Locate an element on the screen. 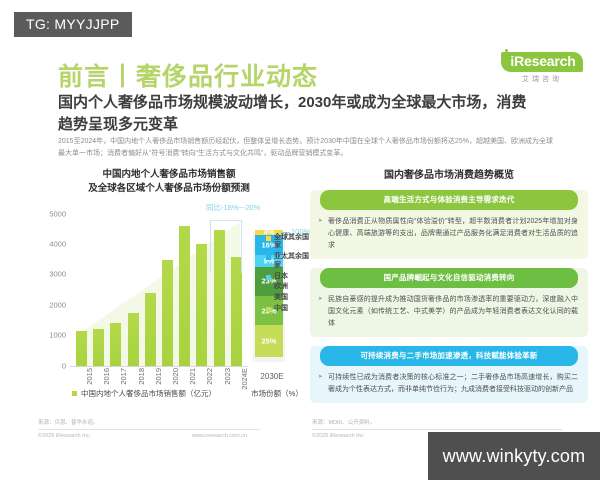 This screenshot has width=600, height=480. legend-label: 中国 is located at coordinates (281, 308).